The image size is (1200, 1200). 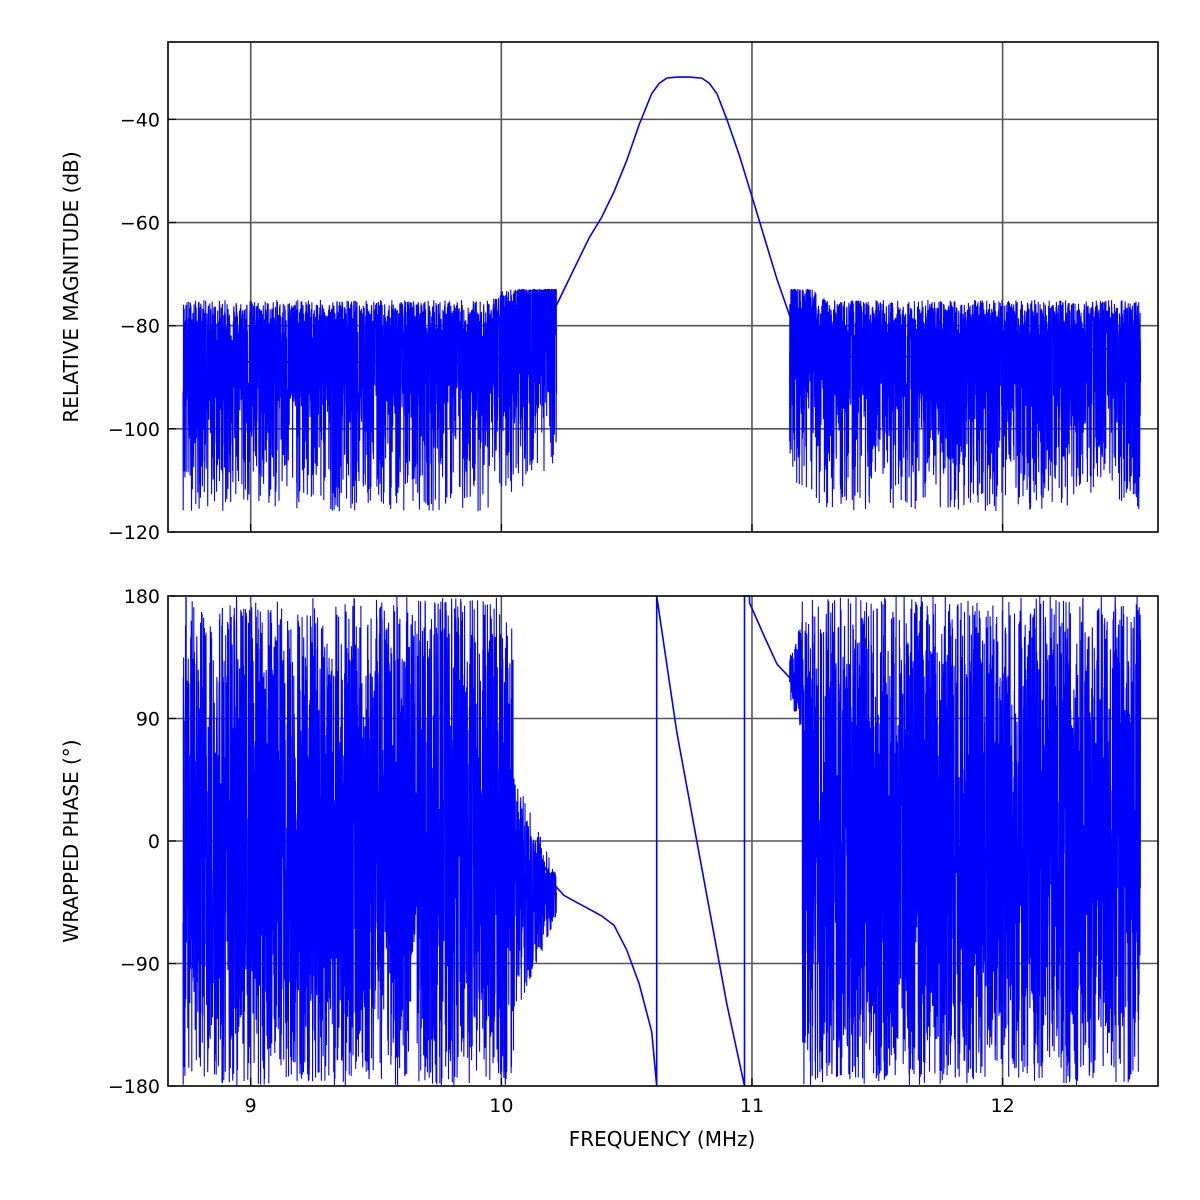 I want to click on frequency-x-axis-label: FREQUENCY (MHz), so click(x=662, y=1139).